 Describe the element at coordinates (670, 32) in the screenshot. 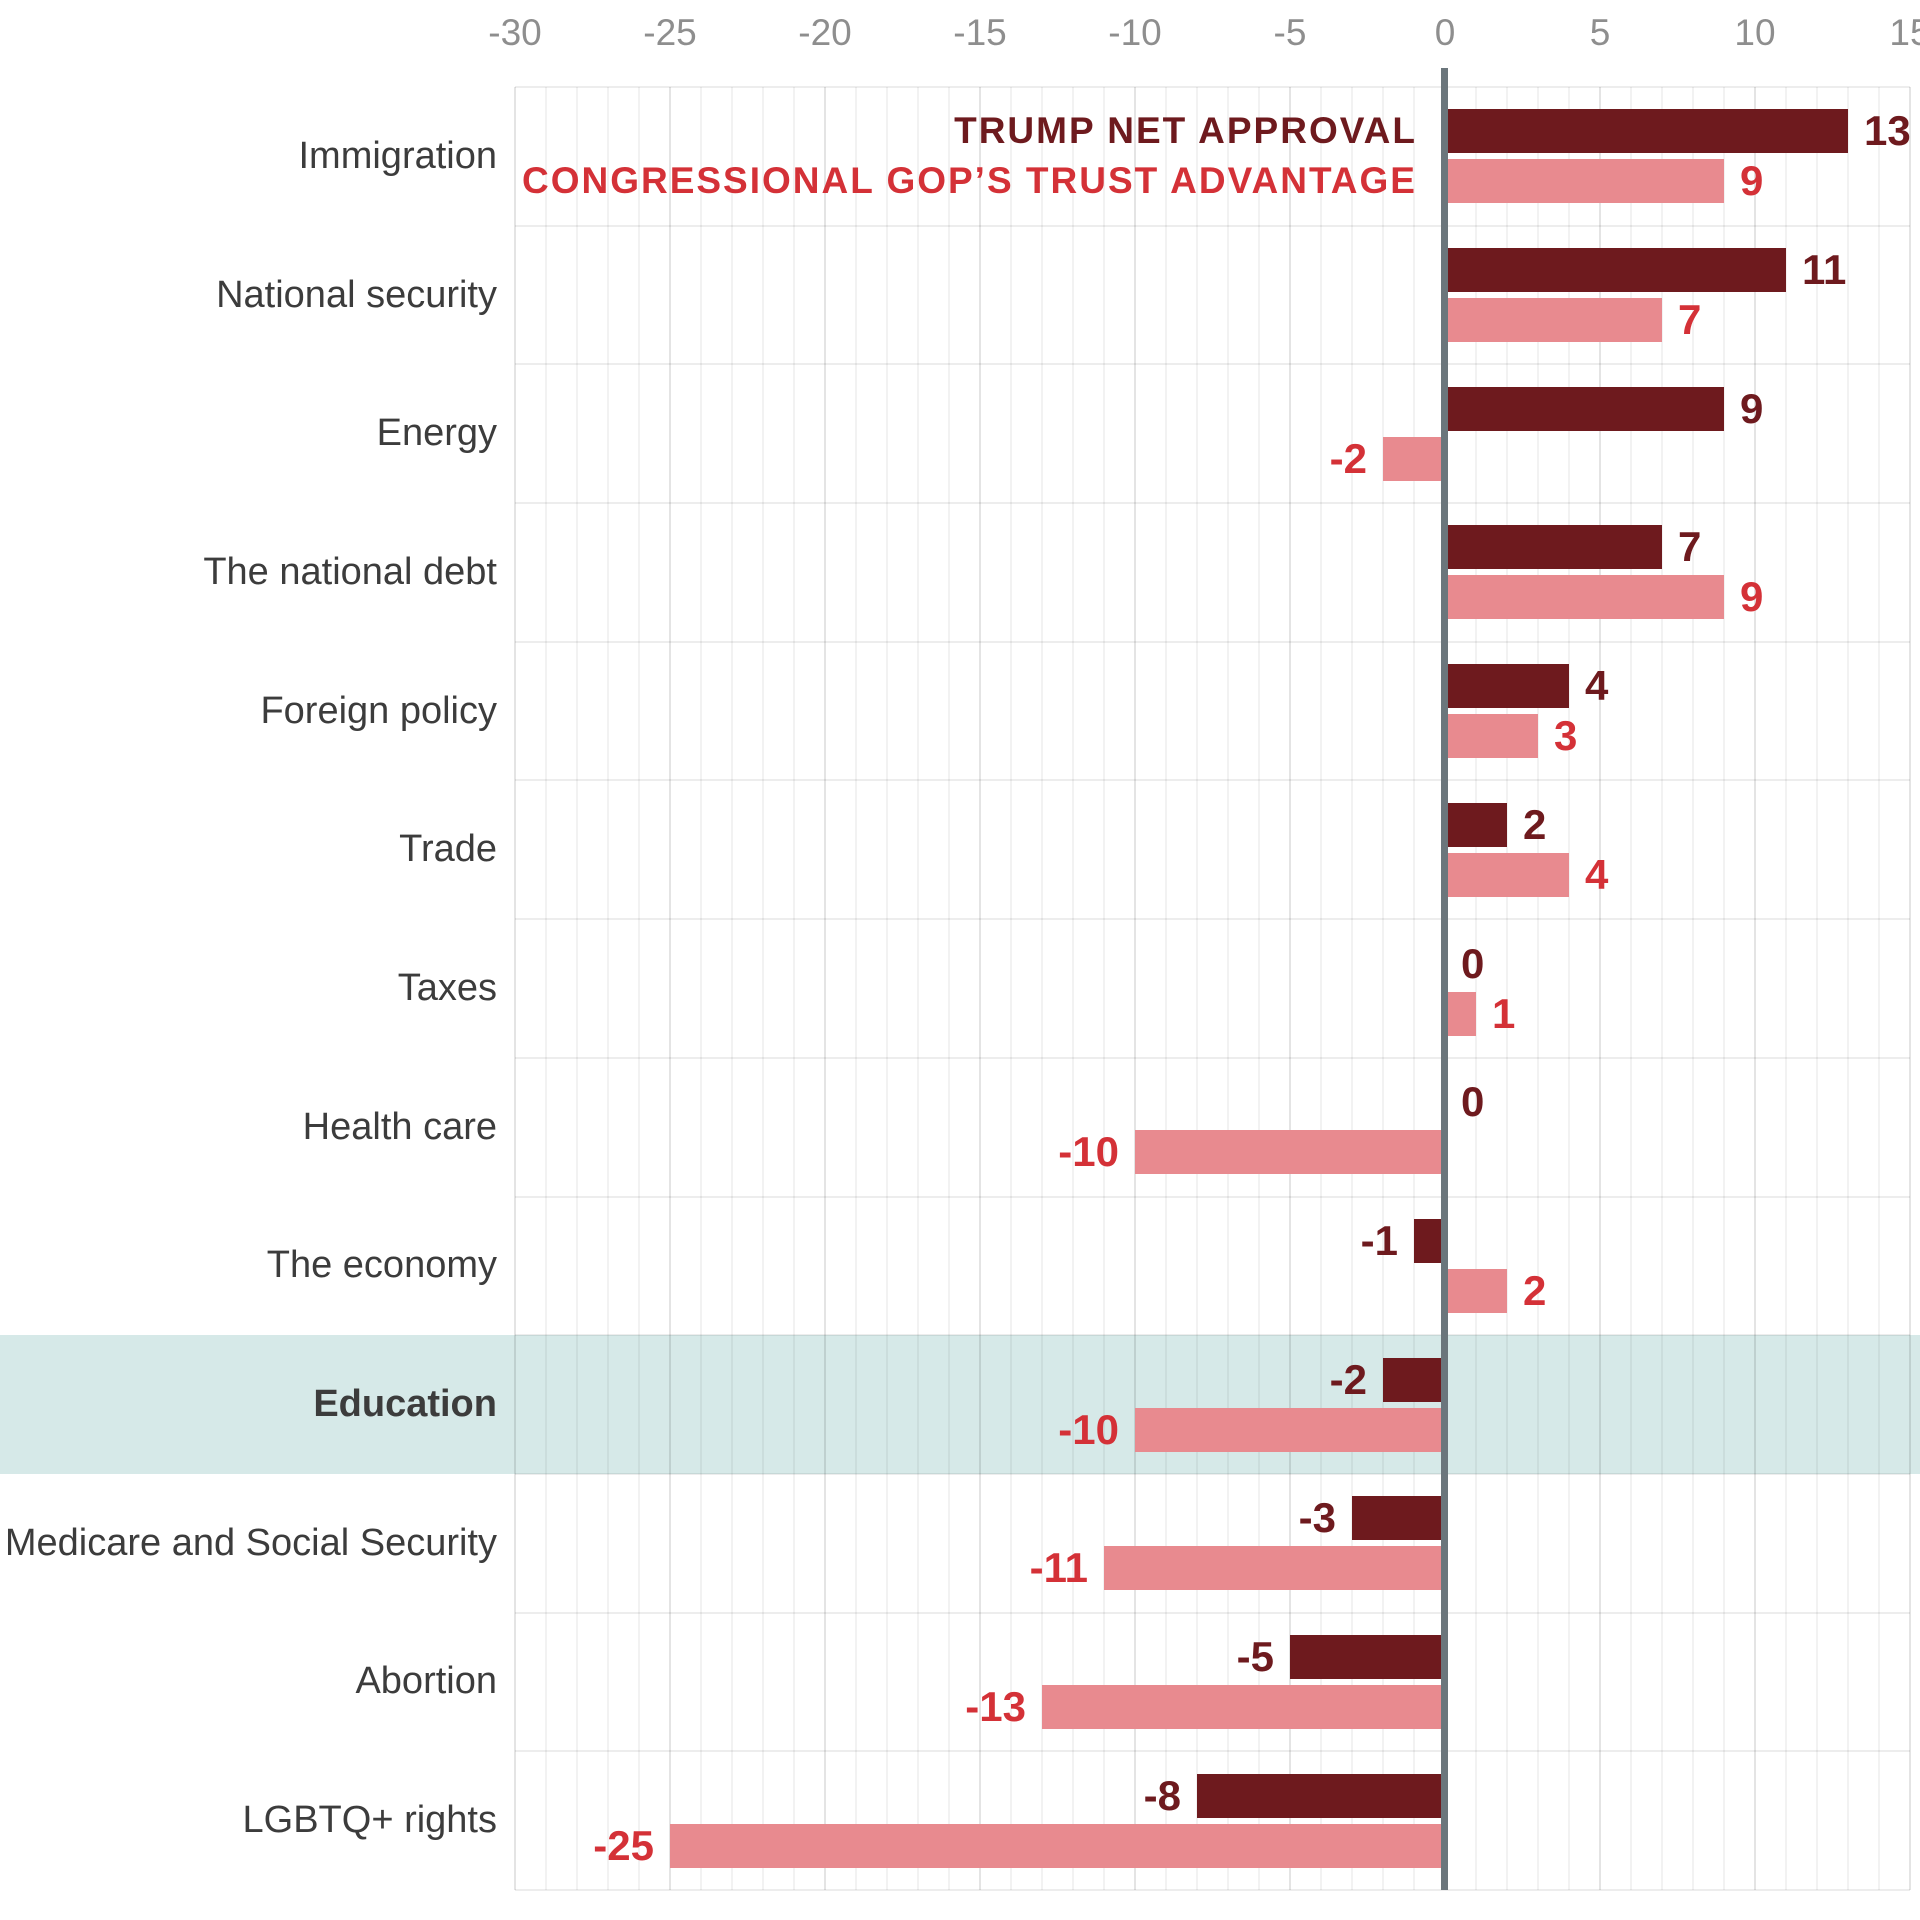

I see `axis-tick-label: -25` at that location.